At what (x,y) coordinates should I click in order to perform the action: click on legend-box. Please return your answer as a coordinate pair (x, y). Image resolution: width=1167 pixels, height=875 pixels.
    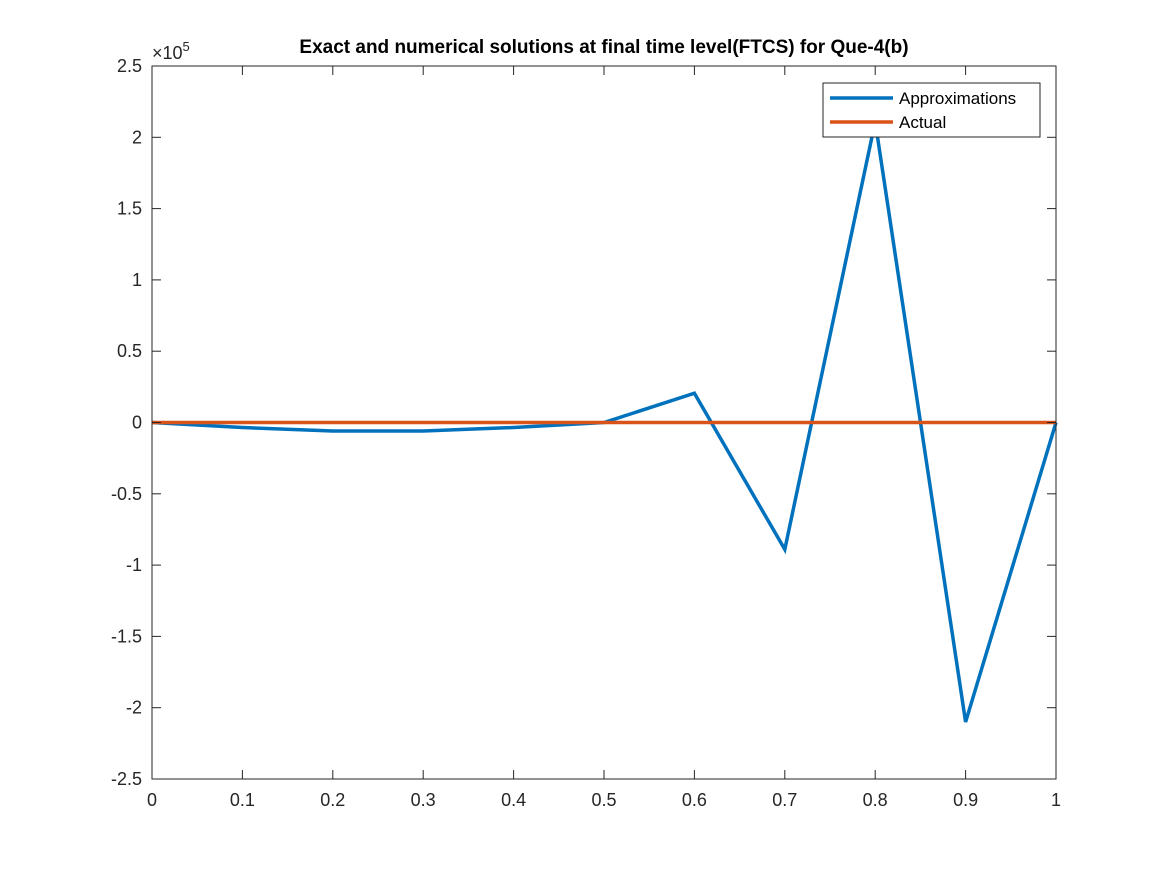
    Looking at the image, I should click on (931, 110).